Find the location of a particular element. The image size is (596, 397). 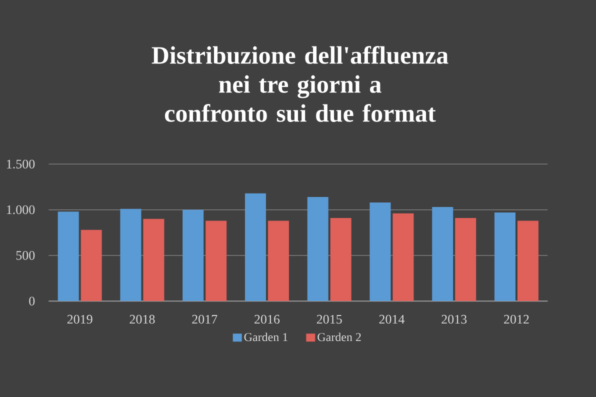

x-tick-label: 2017 is located at coordinates (205, 319).